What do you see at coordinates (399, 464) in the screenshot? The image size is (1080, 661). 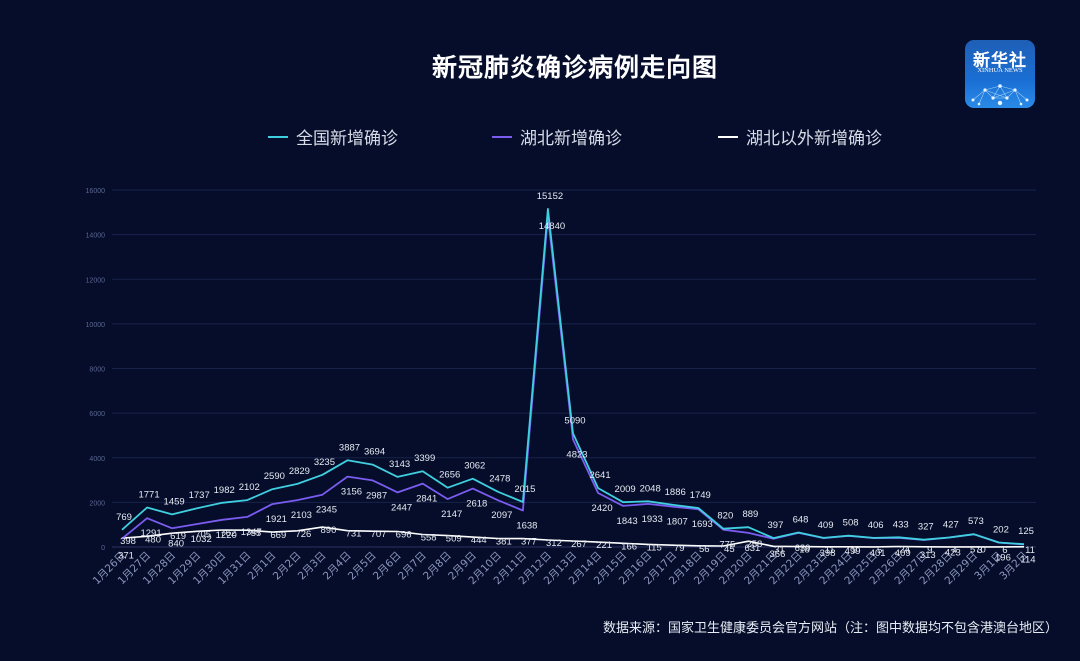 I see `data-label: 3143` at bounding box center [399, 464].